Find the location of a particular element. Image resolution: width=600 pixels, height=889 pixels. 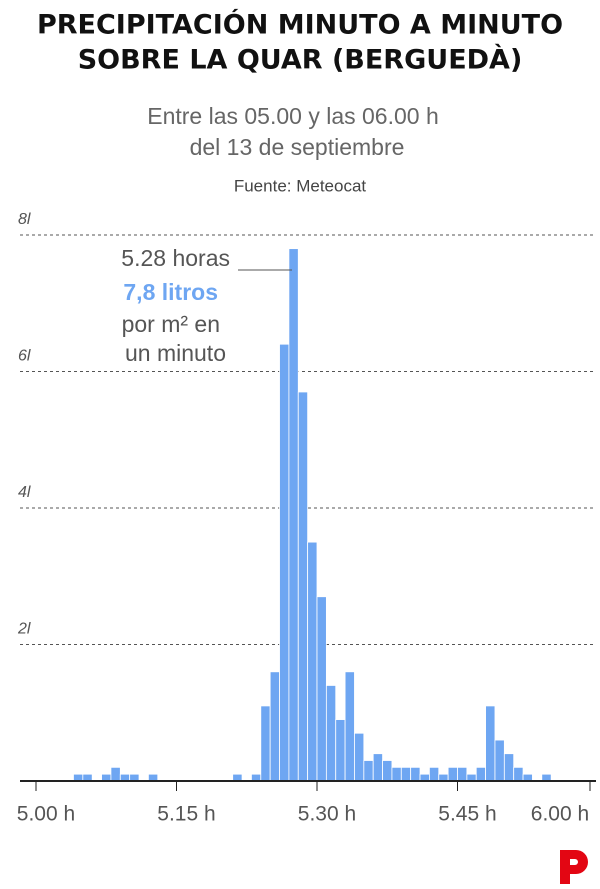

chart-title: SOBRE LA QUAR (BERGUEDÀ) is located at coordinates (300, 60).